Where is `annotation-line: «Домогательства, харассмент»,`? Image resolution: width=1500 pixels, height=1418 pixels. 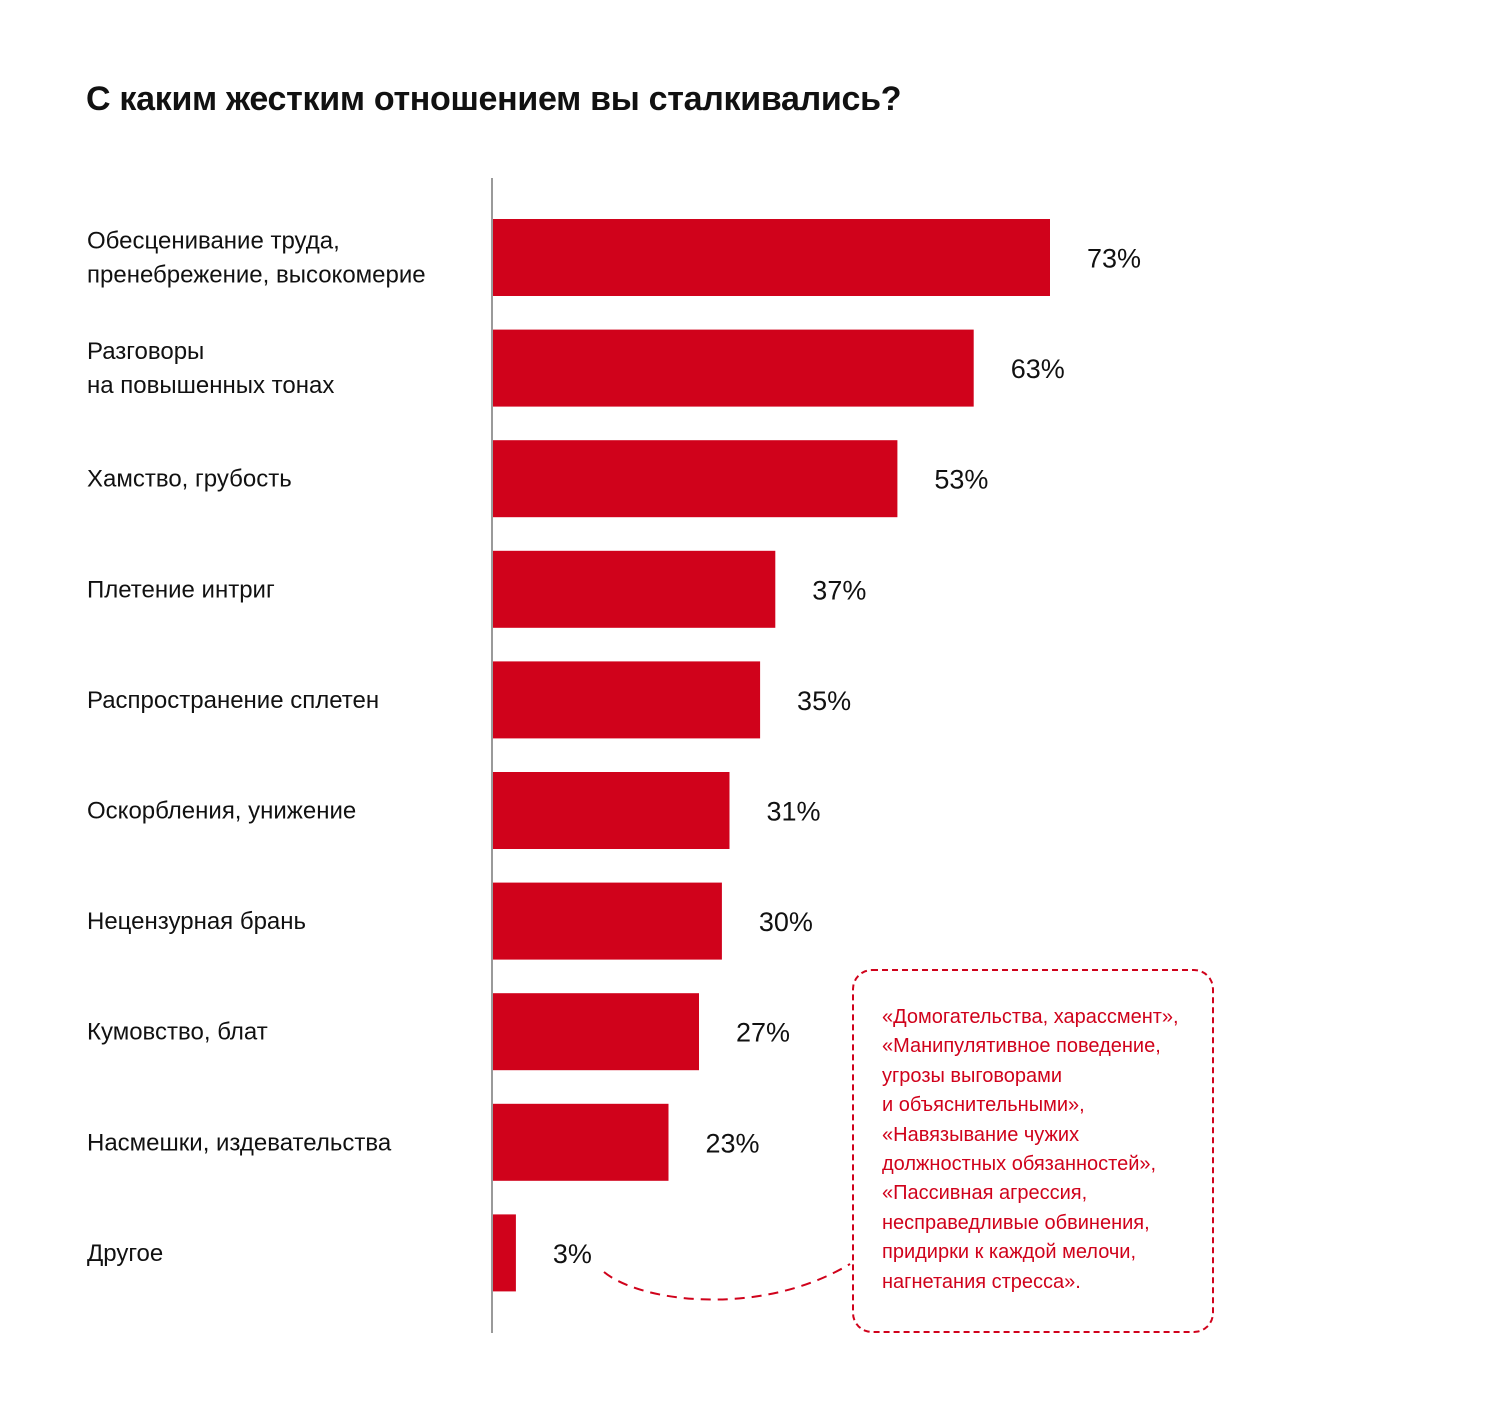 annotation-line: «Домогательства, харассмент», is located at coordinates (1030, 1017).